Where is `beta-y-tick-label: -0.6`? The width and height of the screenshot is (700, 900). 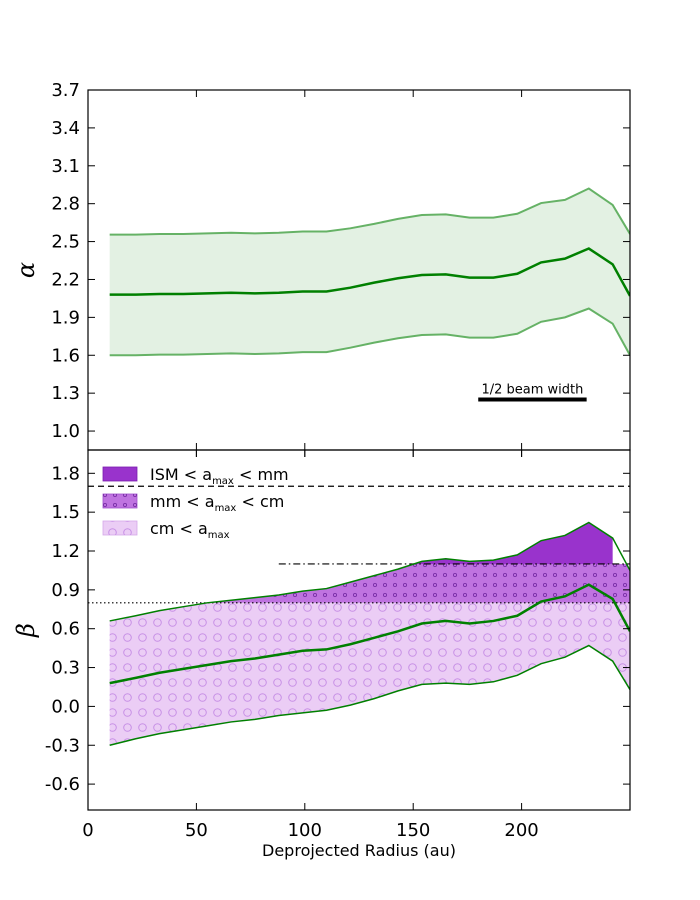 beta-y-tick-label: -0.6 is located at coordinates (62, 784).